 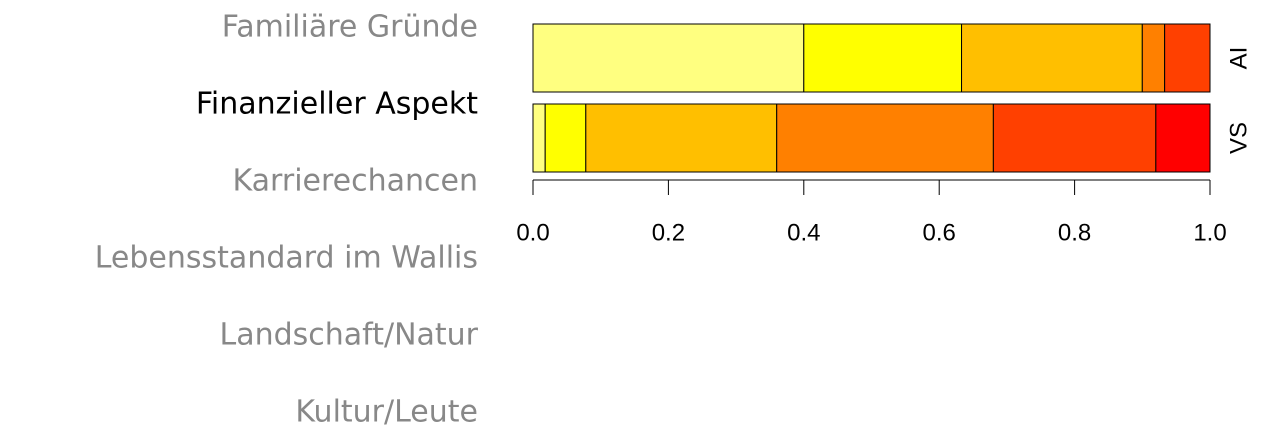 I want to click on x-tick-label: 0.0, so click(x=532, y=232).